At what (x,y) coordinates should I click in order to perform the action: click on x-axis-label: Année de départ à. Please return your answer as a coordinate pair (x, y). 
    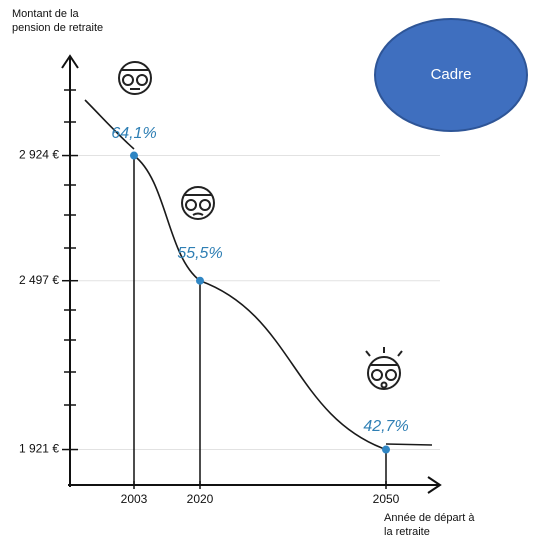
    Looking at the image, I should click on (429, 518).